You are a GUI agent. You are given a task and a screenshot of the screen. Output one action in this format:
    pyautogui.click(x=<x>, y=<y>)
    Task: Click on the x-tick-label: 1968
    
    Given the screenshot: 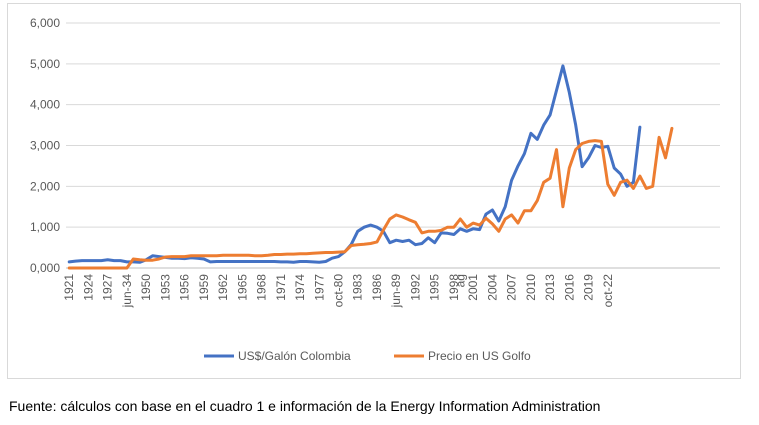 What is the action you would take?
    pyautogui.click(x=262, y=287)
    